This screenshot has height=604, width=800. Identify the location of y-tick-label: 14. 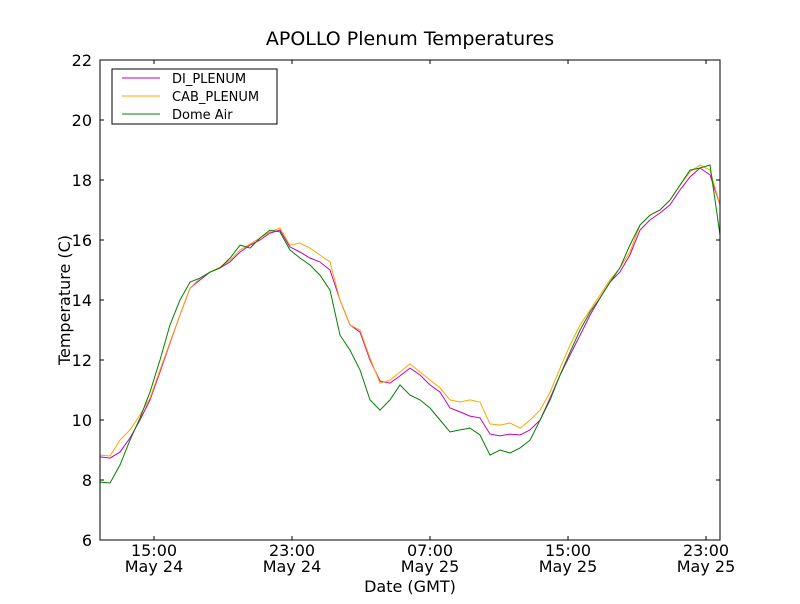
(82, 300).